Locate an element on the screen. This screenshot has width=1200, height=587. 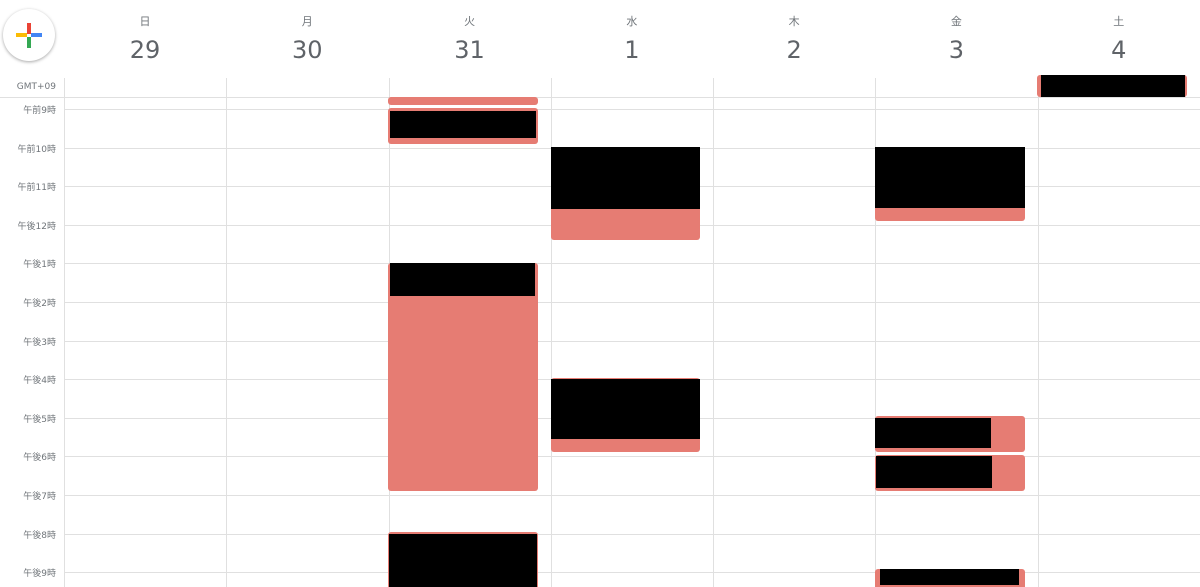
hour-label: 午後2時 is located at coordinates (39, 304).